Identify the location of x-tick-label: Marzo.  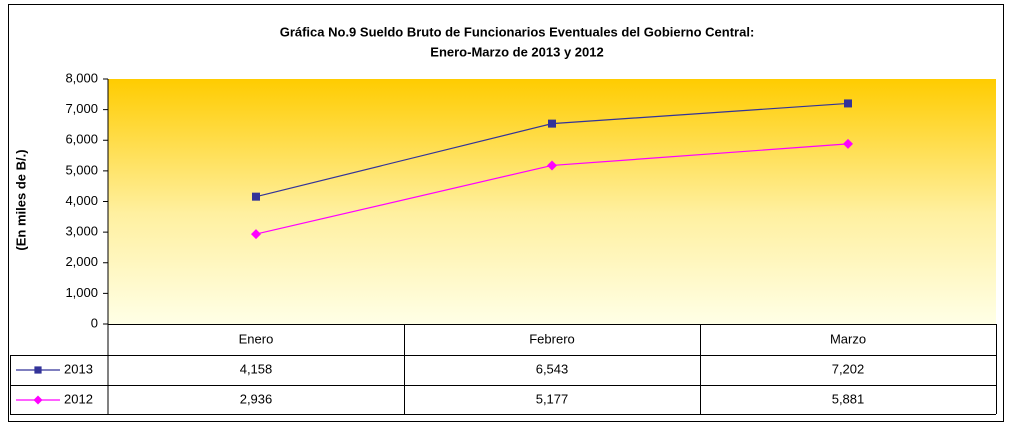
(848, 338).